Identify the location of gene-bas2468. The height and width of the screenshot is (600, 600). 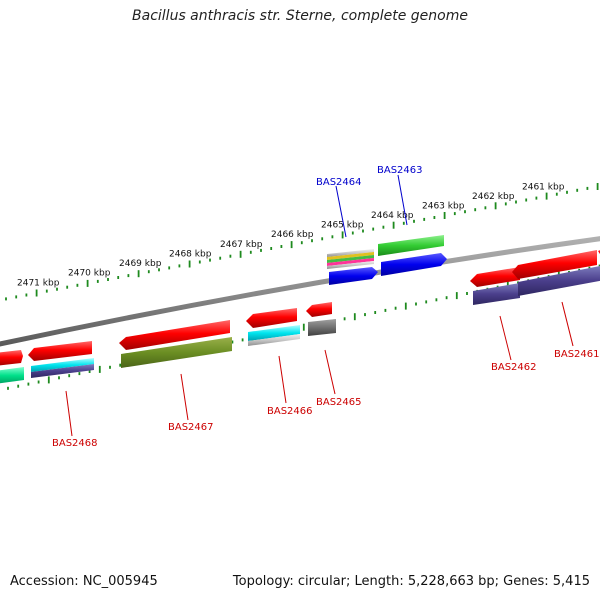
(61, 359).